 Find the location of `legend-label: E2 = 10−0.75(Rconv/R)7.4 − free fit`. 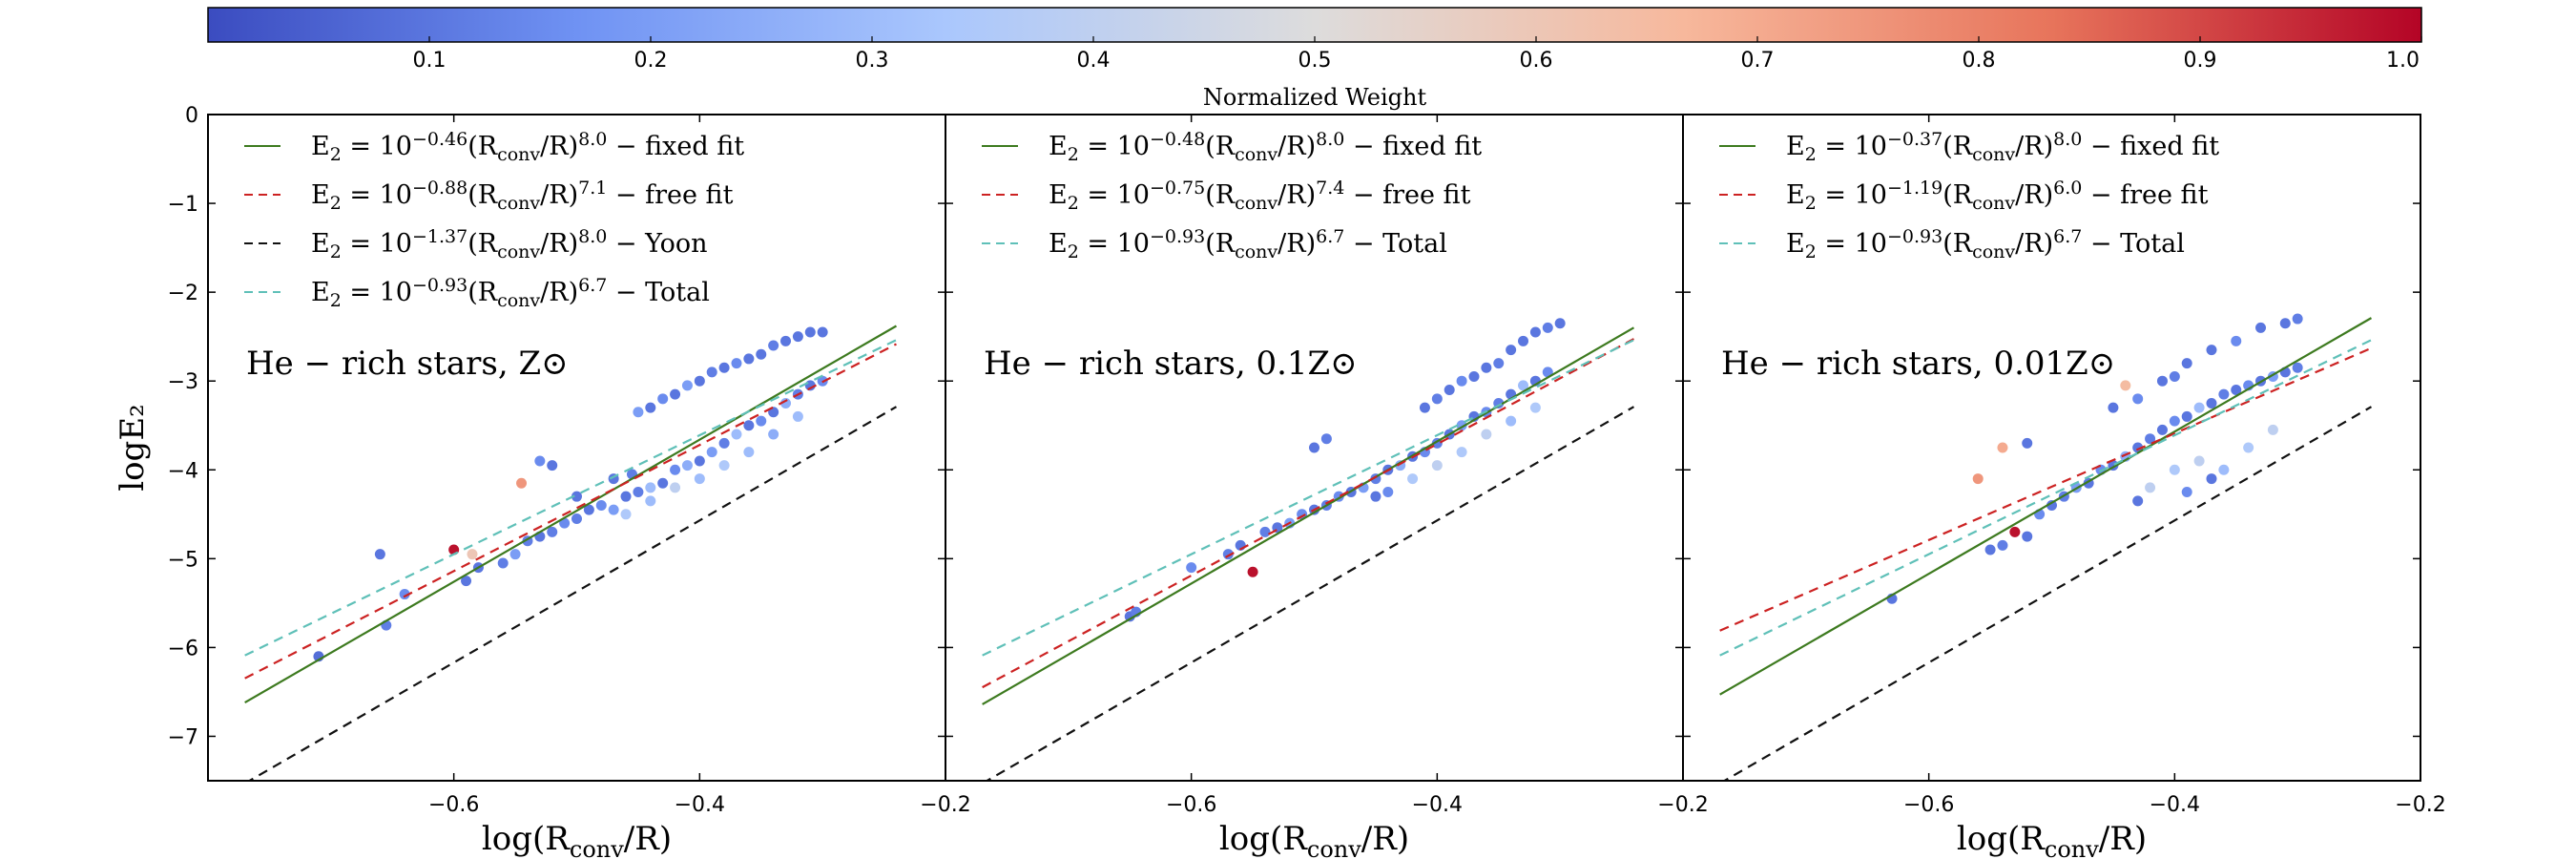

legend-label: E2 = 10−0.75(Rconv/R)7.4 − free fit is located at coordinates (1260, 196).